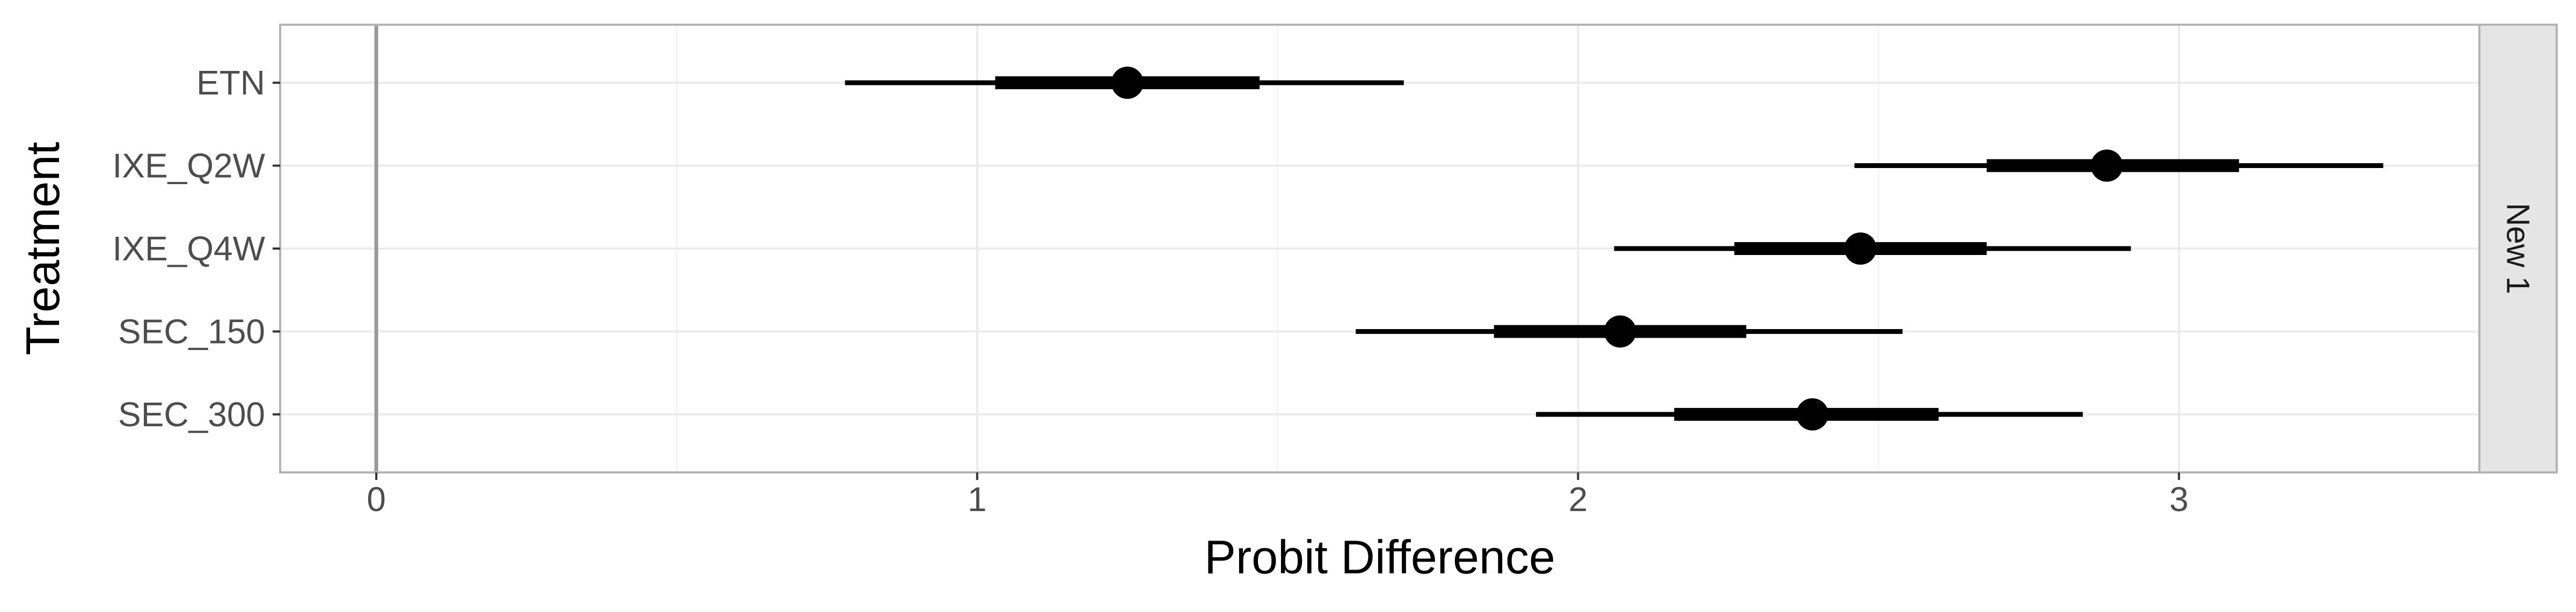 The width and height of the screenshot is (2576, 612). Describe the element at coordinates (42, 248) in the screenshot. I see `y-axis-title: Treatment` at that location.